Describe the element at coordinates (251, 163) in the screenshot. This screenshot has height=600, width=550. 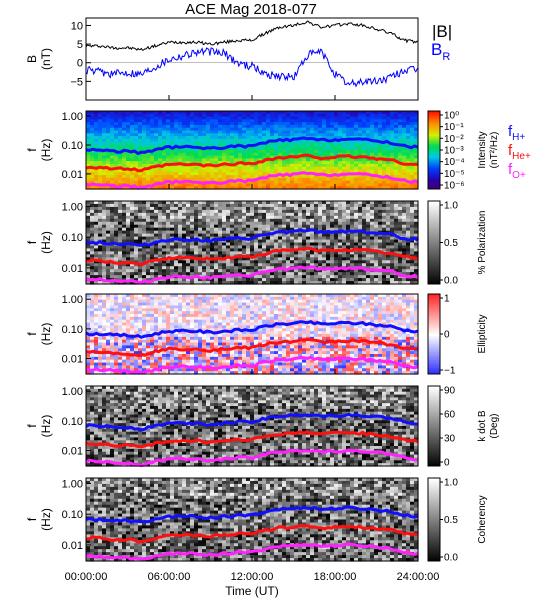
I see `cutoff-line-he-plus` at that location.